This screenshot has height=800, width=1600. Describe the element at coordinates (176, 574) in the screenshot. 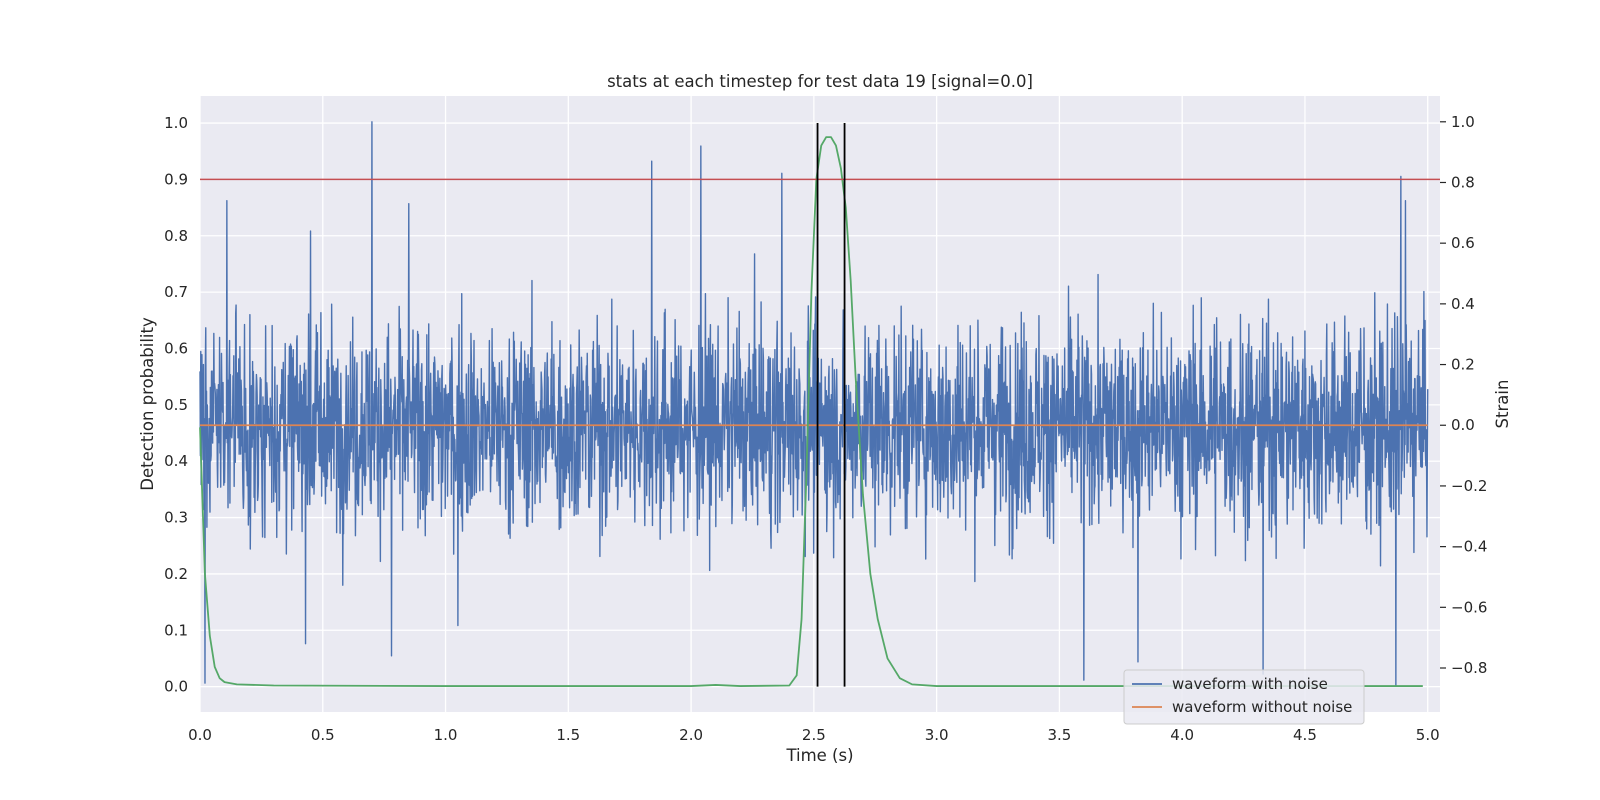

I see `y-tick-label: 0.2` at that location.